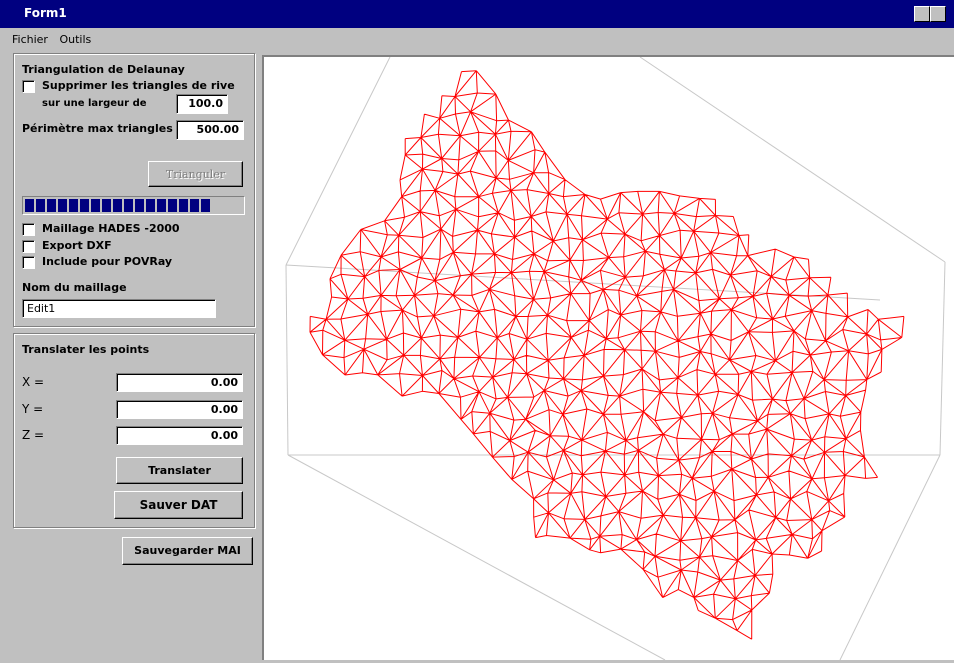 The height and width of the screenshot is (663, 954). I want to click on progress-bar, so click(133, 205).